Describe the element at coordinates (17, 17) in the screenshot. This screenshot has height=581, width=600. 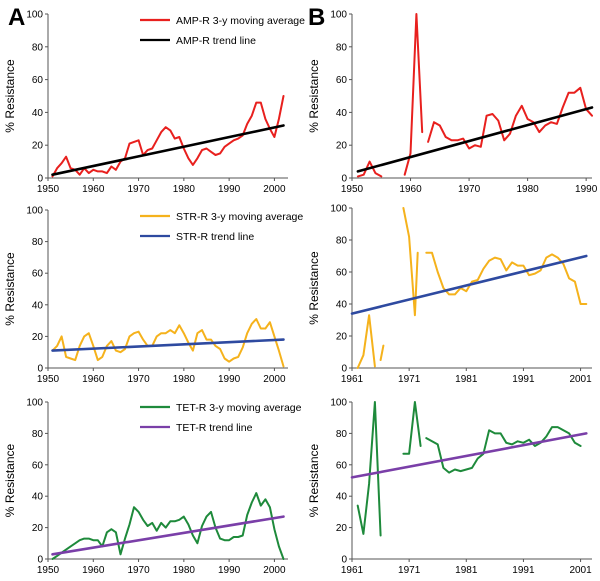
I see `panel-label-a: A` at that location.